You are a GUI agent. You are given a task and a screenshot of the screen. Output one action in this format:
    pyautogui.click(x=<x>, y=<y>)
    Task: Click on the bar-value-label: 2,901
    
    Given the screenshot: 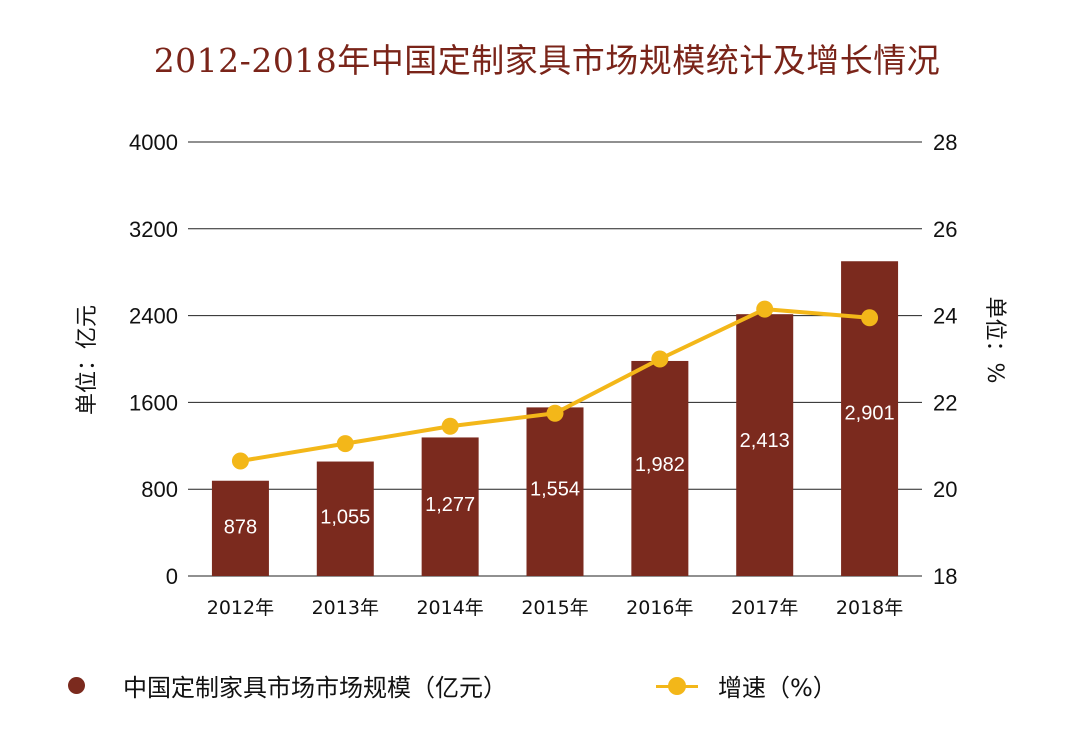 What is the action you would take?
    pyautogui.click(x=870, y=413)
    